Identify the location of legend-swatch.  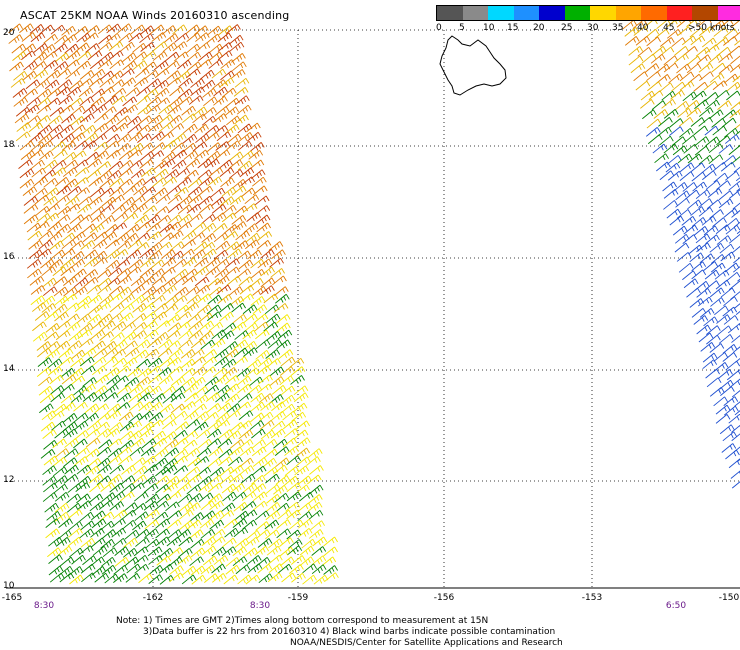
(654, 13).